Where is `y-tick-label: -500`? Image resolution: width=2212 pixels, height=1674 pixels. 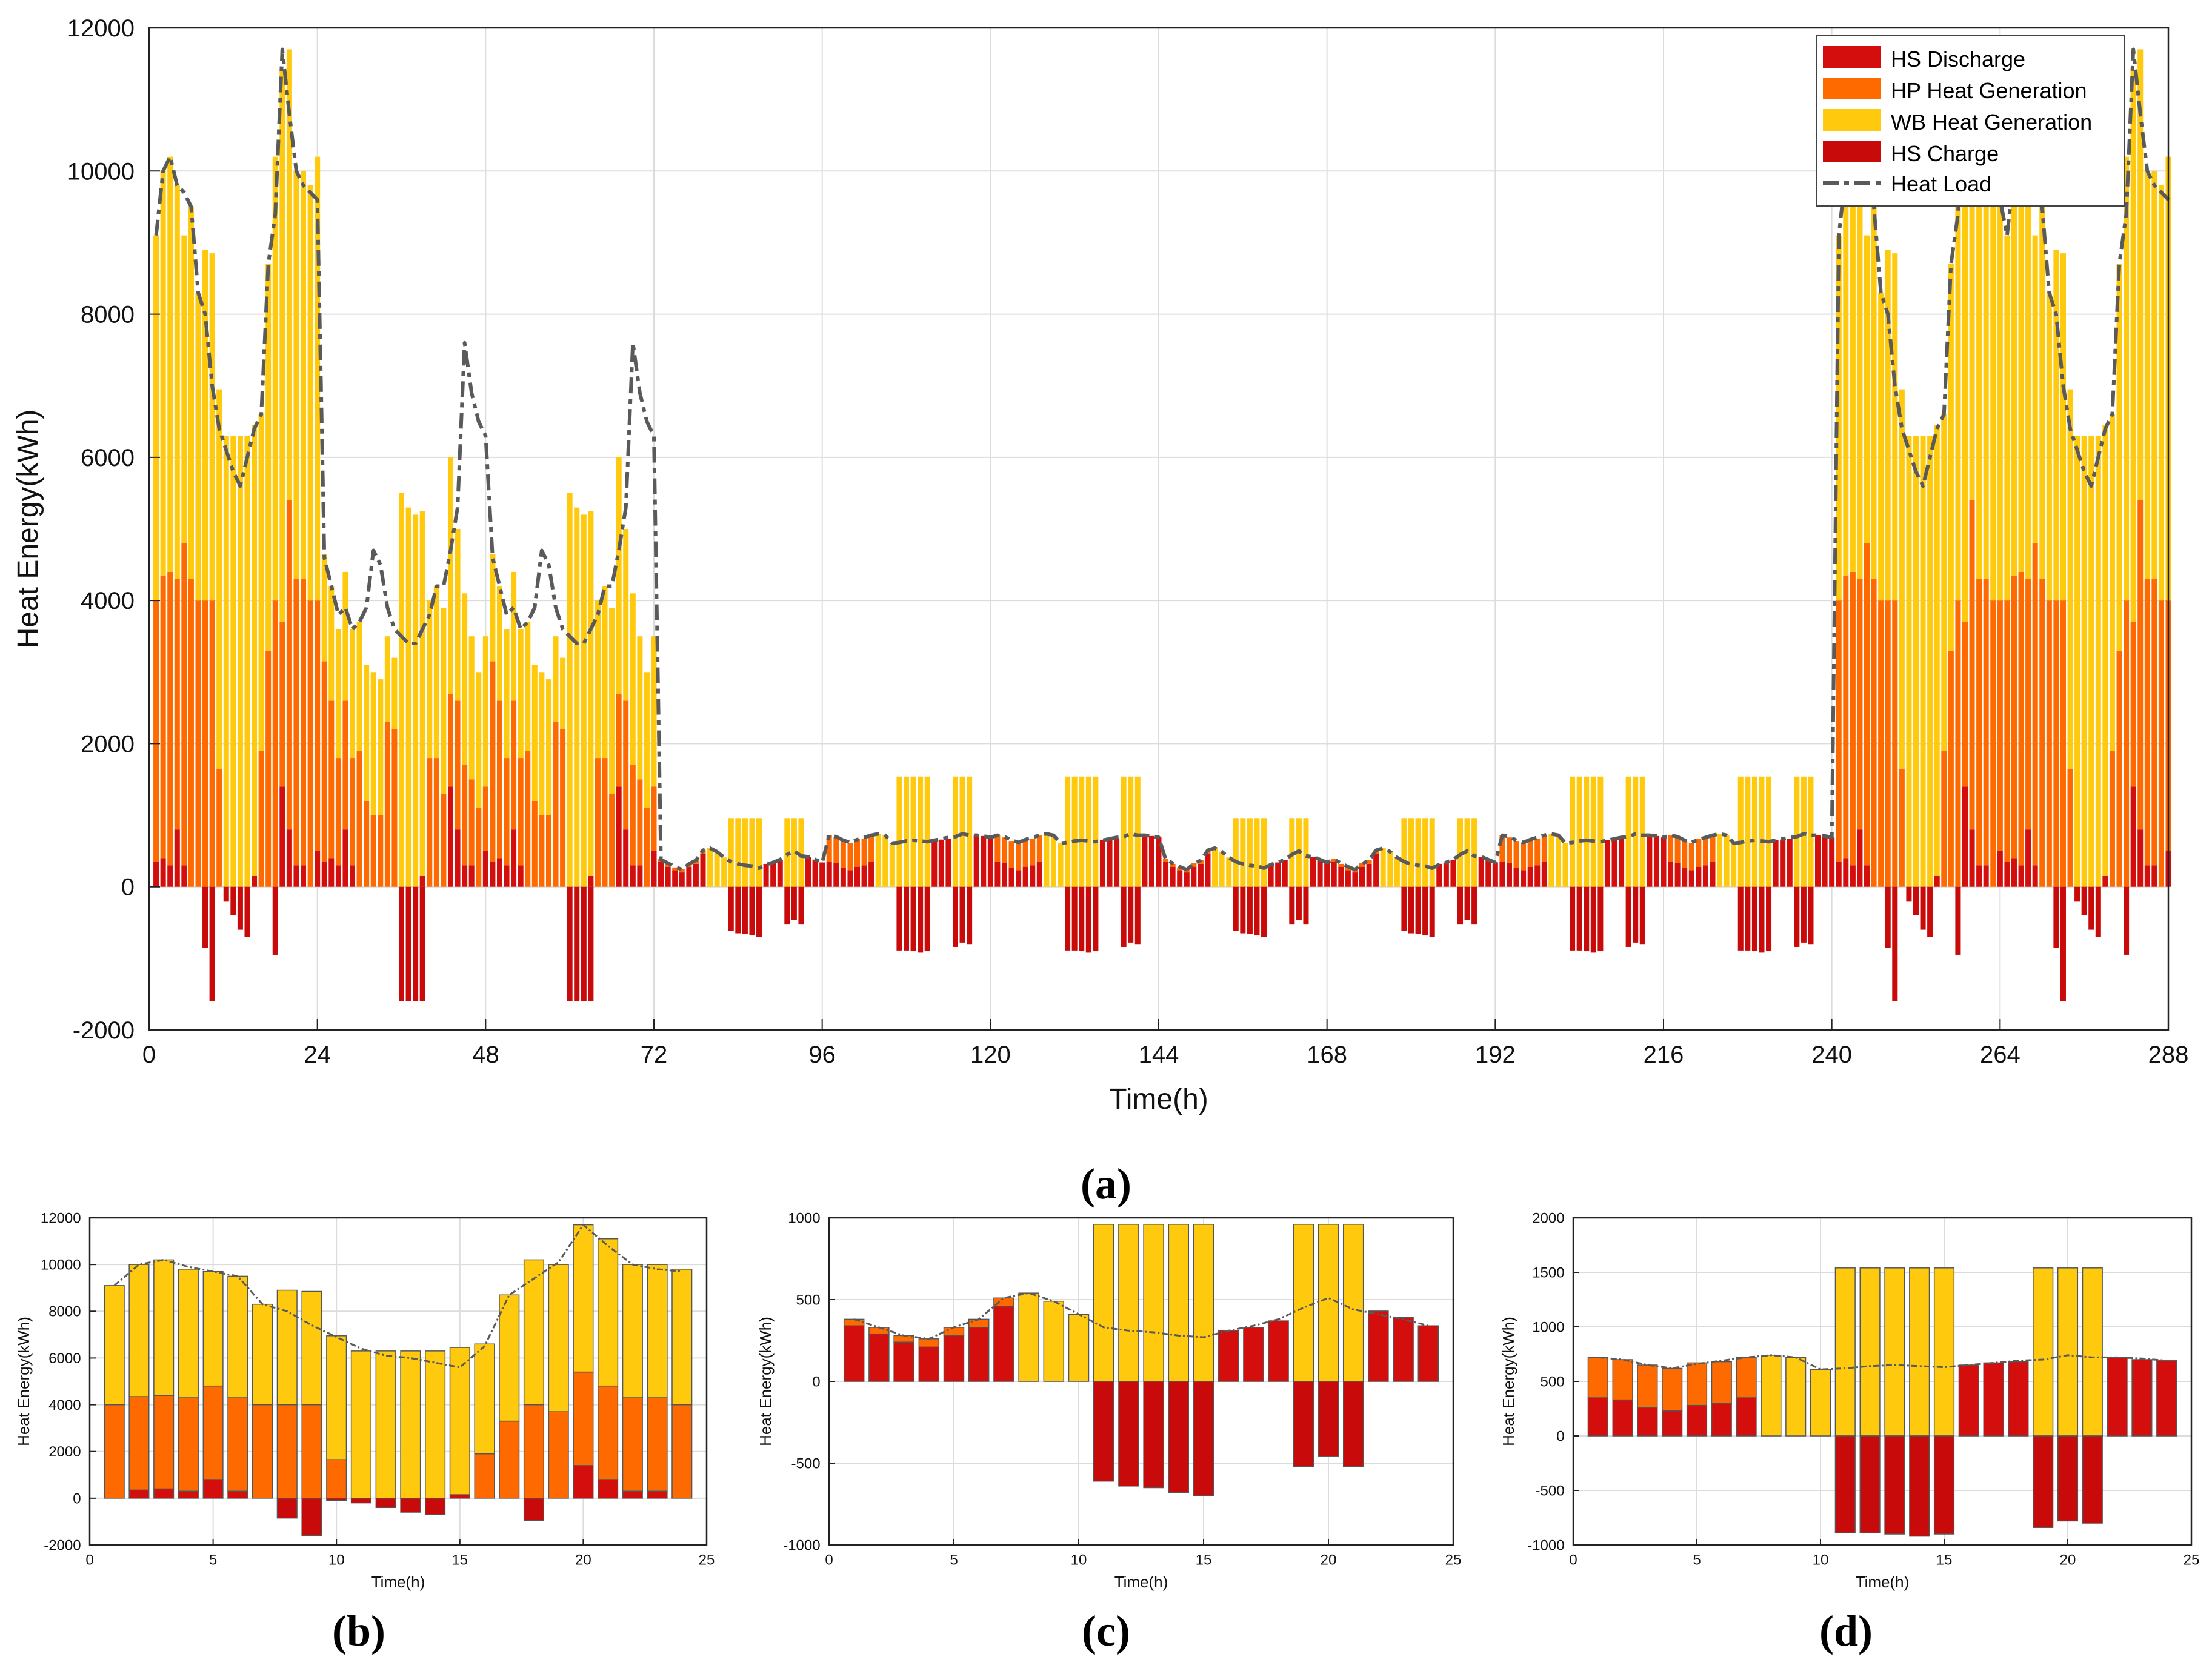 y-tick-label: -500 is located at coordinates (1550, 1491).